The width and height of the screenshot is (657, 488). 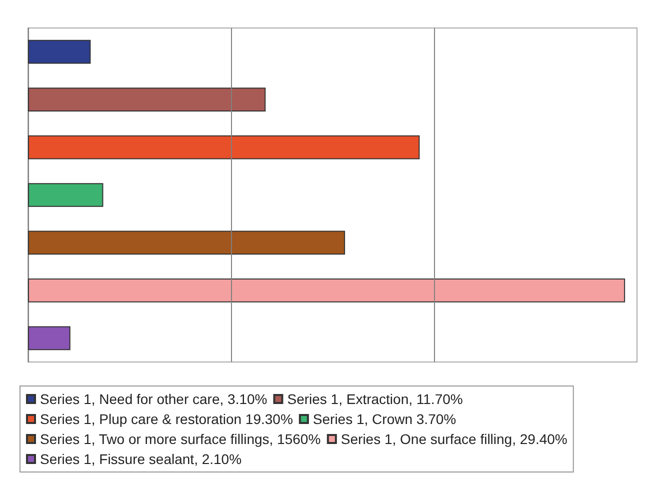 What do you see at coordinates (141, 459) in the screenshot?
I see `legend-label: Series 1, Fissure sealant, 2.10%` at bounding box center [141, 459].